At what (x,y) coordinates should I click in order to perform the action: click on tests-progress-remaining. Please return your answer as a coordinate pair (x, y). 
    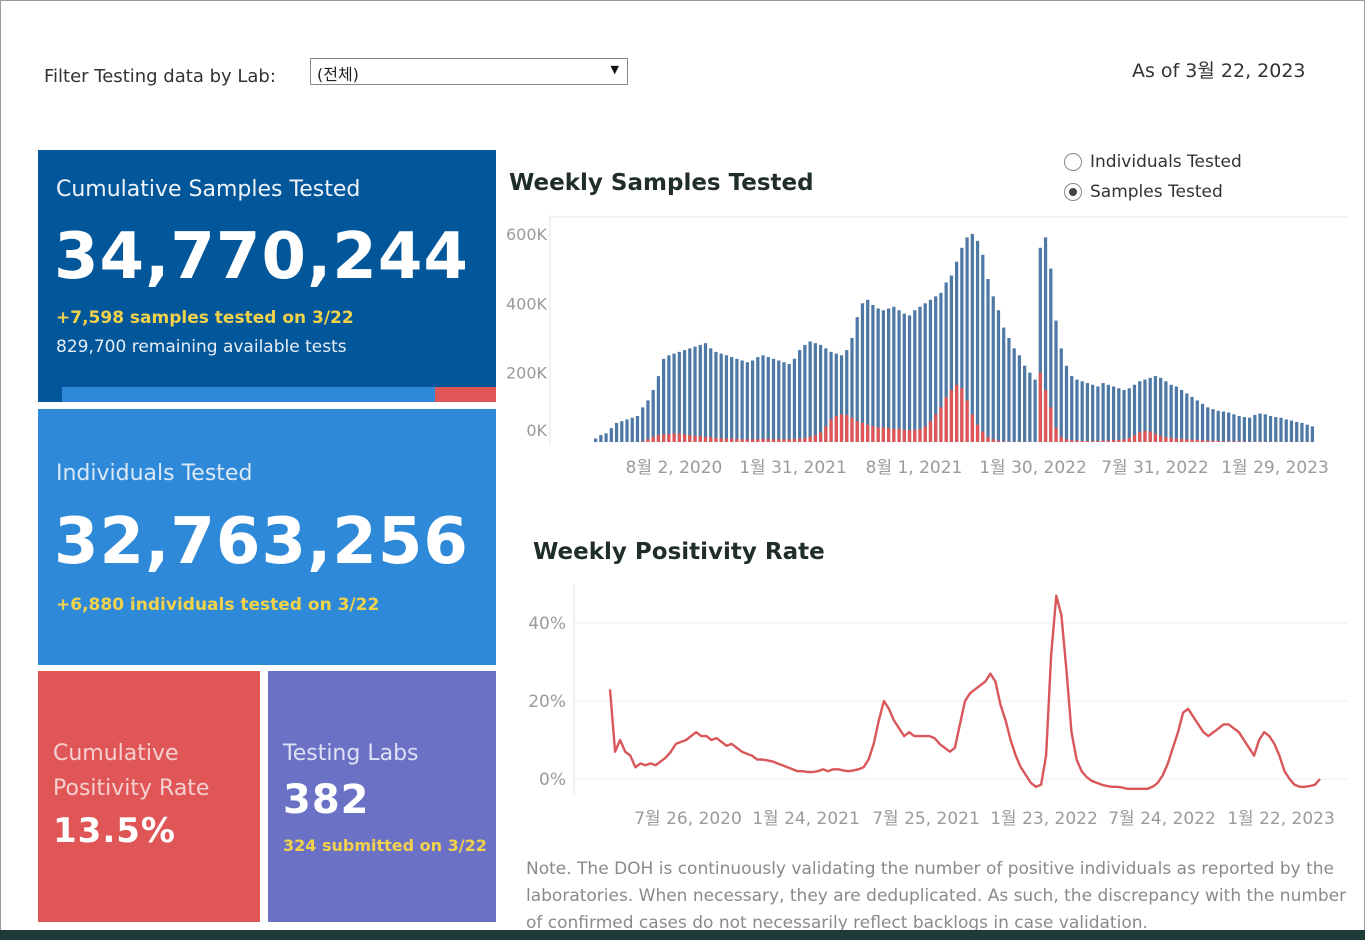
    Looking at the image, I should click on (465, 394).